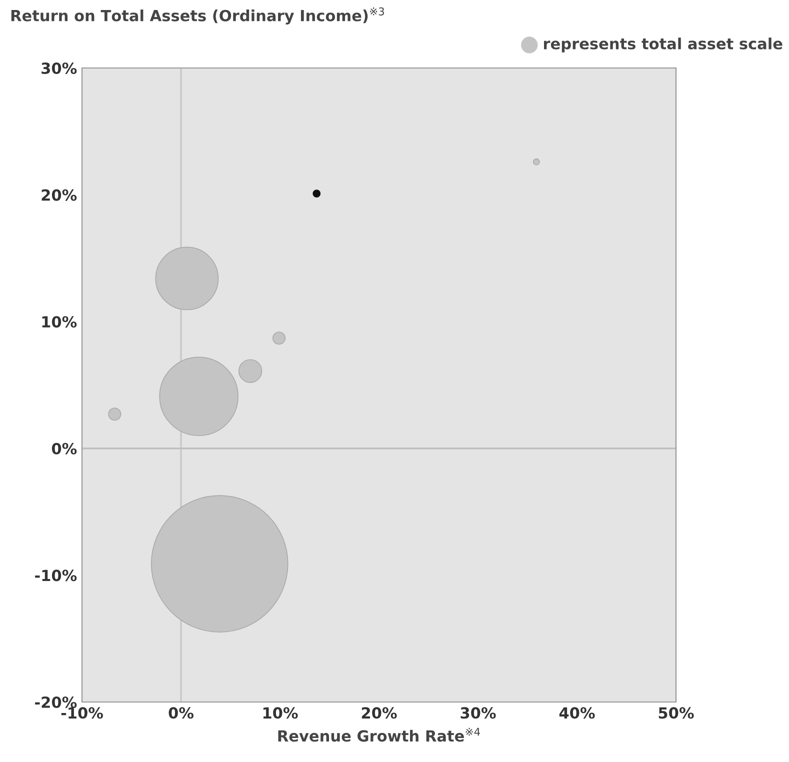 The height and width of the screenshot is (762, 789). What do you see at coordinates (82, 713) in the screenshot?
I see `x-tick-label: -10%` at bounding box center [82, 713].